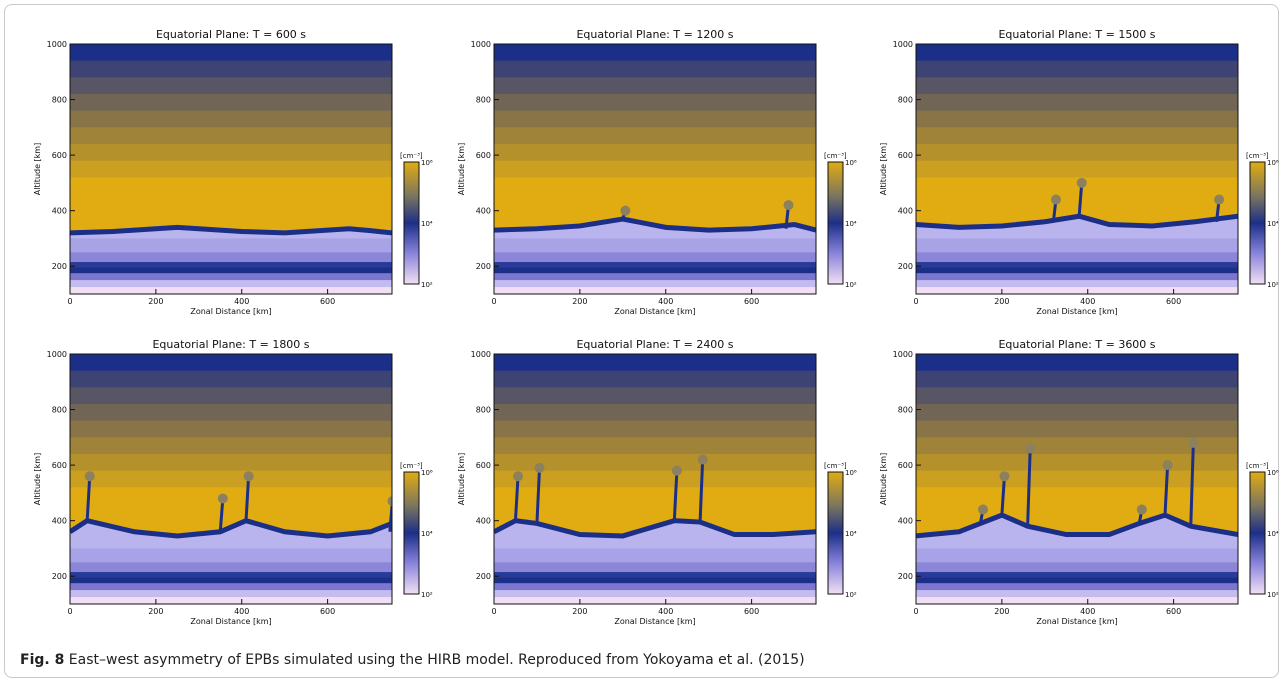 The width and height of the screenshot is (1285, 684). I want to click on panel-title: Equatorial Plane: T = 1800 s, so click(230, 344).